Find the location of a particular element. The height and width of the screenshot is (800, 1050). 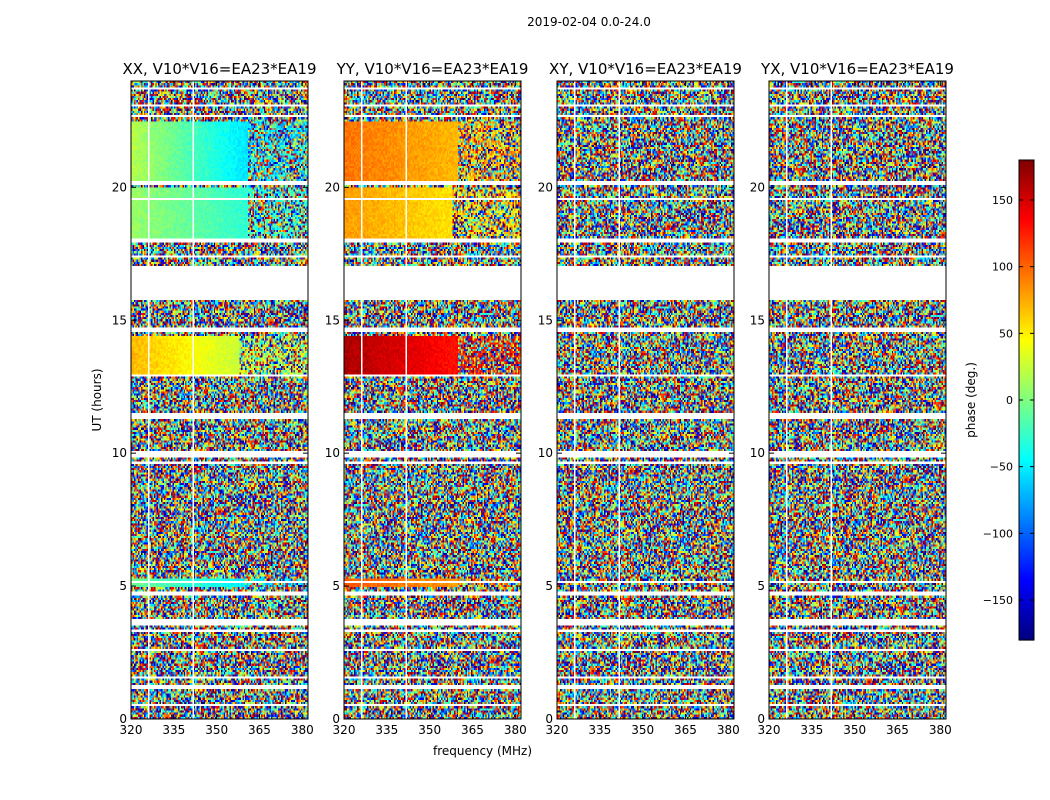

colorbar-tick-label: 50 is located at coordinates (1006, 333).